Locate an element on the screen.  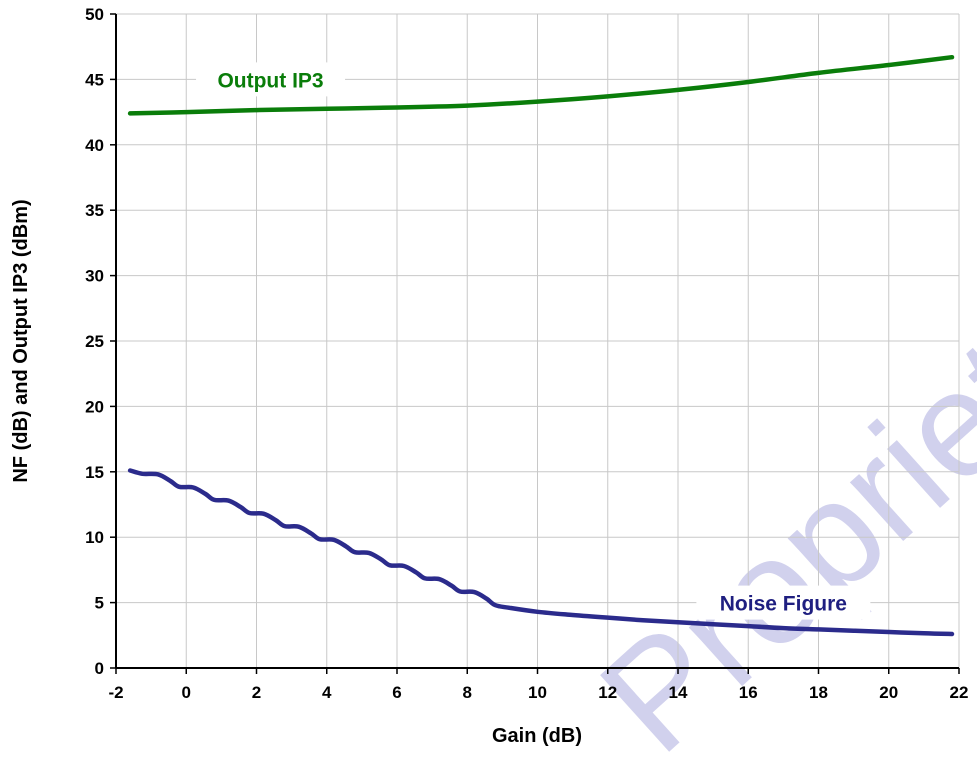
y-tick-label: 20 is located at coordinates (94, 406).